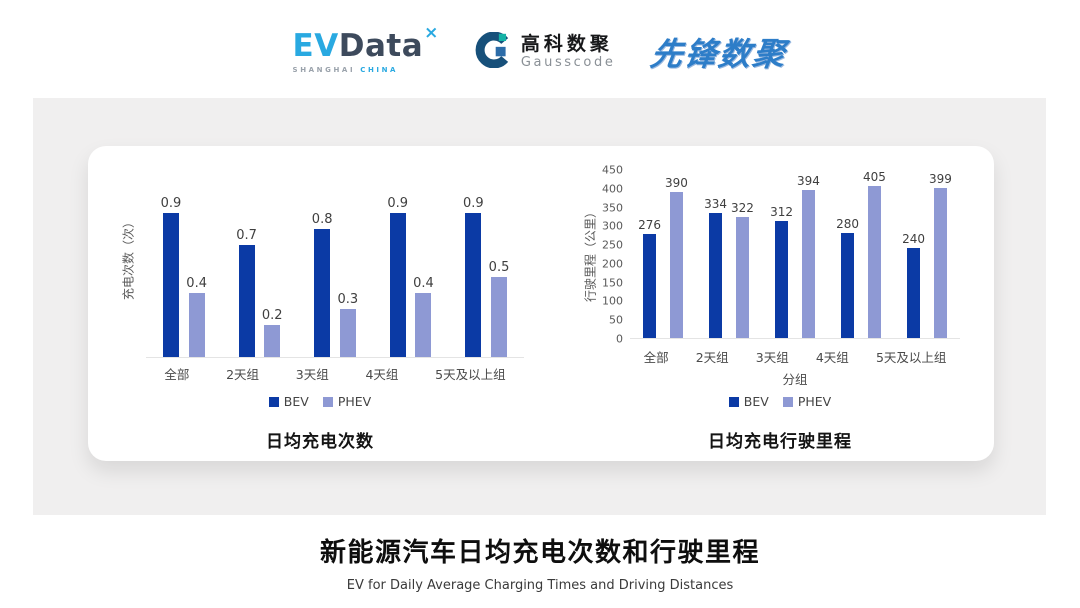 The image size is (1080, 608). I want to click on phev-bar-column: 399, so click(940, 255).